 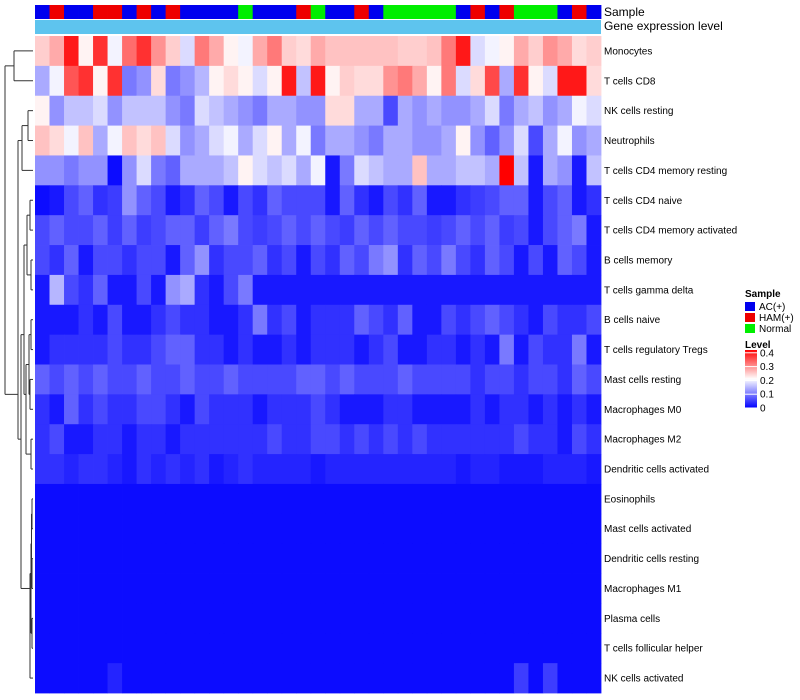 I want to click on row-label: Dendritic cells resting, so click(x=651, y=559).